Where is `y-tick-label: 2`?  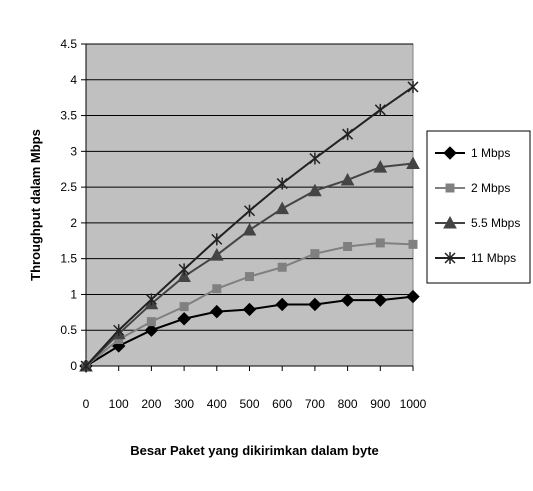 y-tick-label: 2 is located at coordinates (73, 223).